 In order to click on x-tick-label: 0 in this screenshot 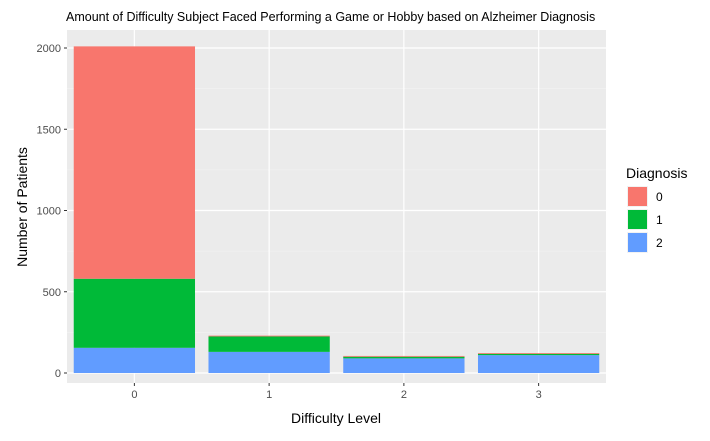, I will do `click(134, 395)`.